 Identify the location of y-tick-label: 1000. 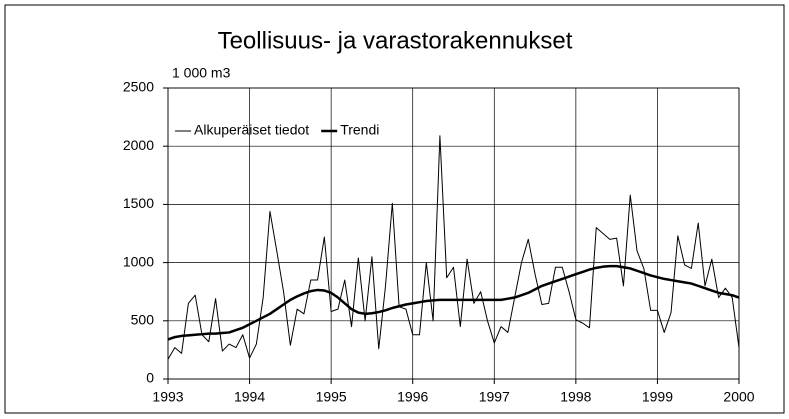
(138, 261).